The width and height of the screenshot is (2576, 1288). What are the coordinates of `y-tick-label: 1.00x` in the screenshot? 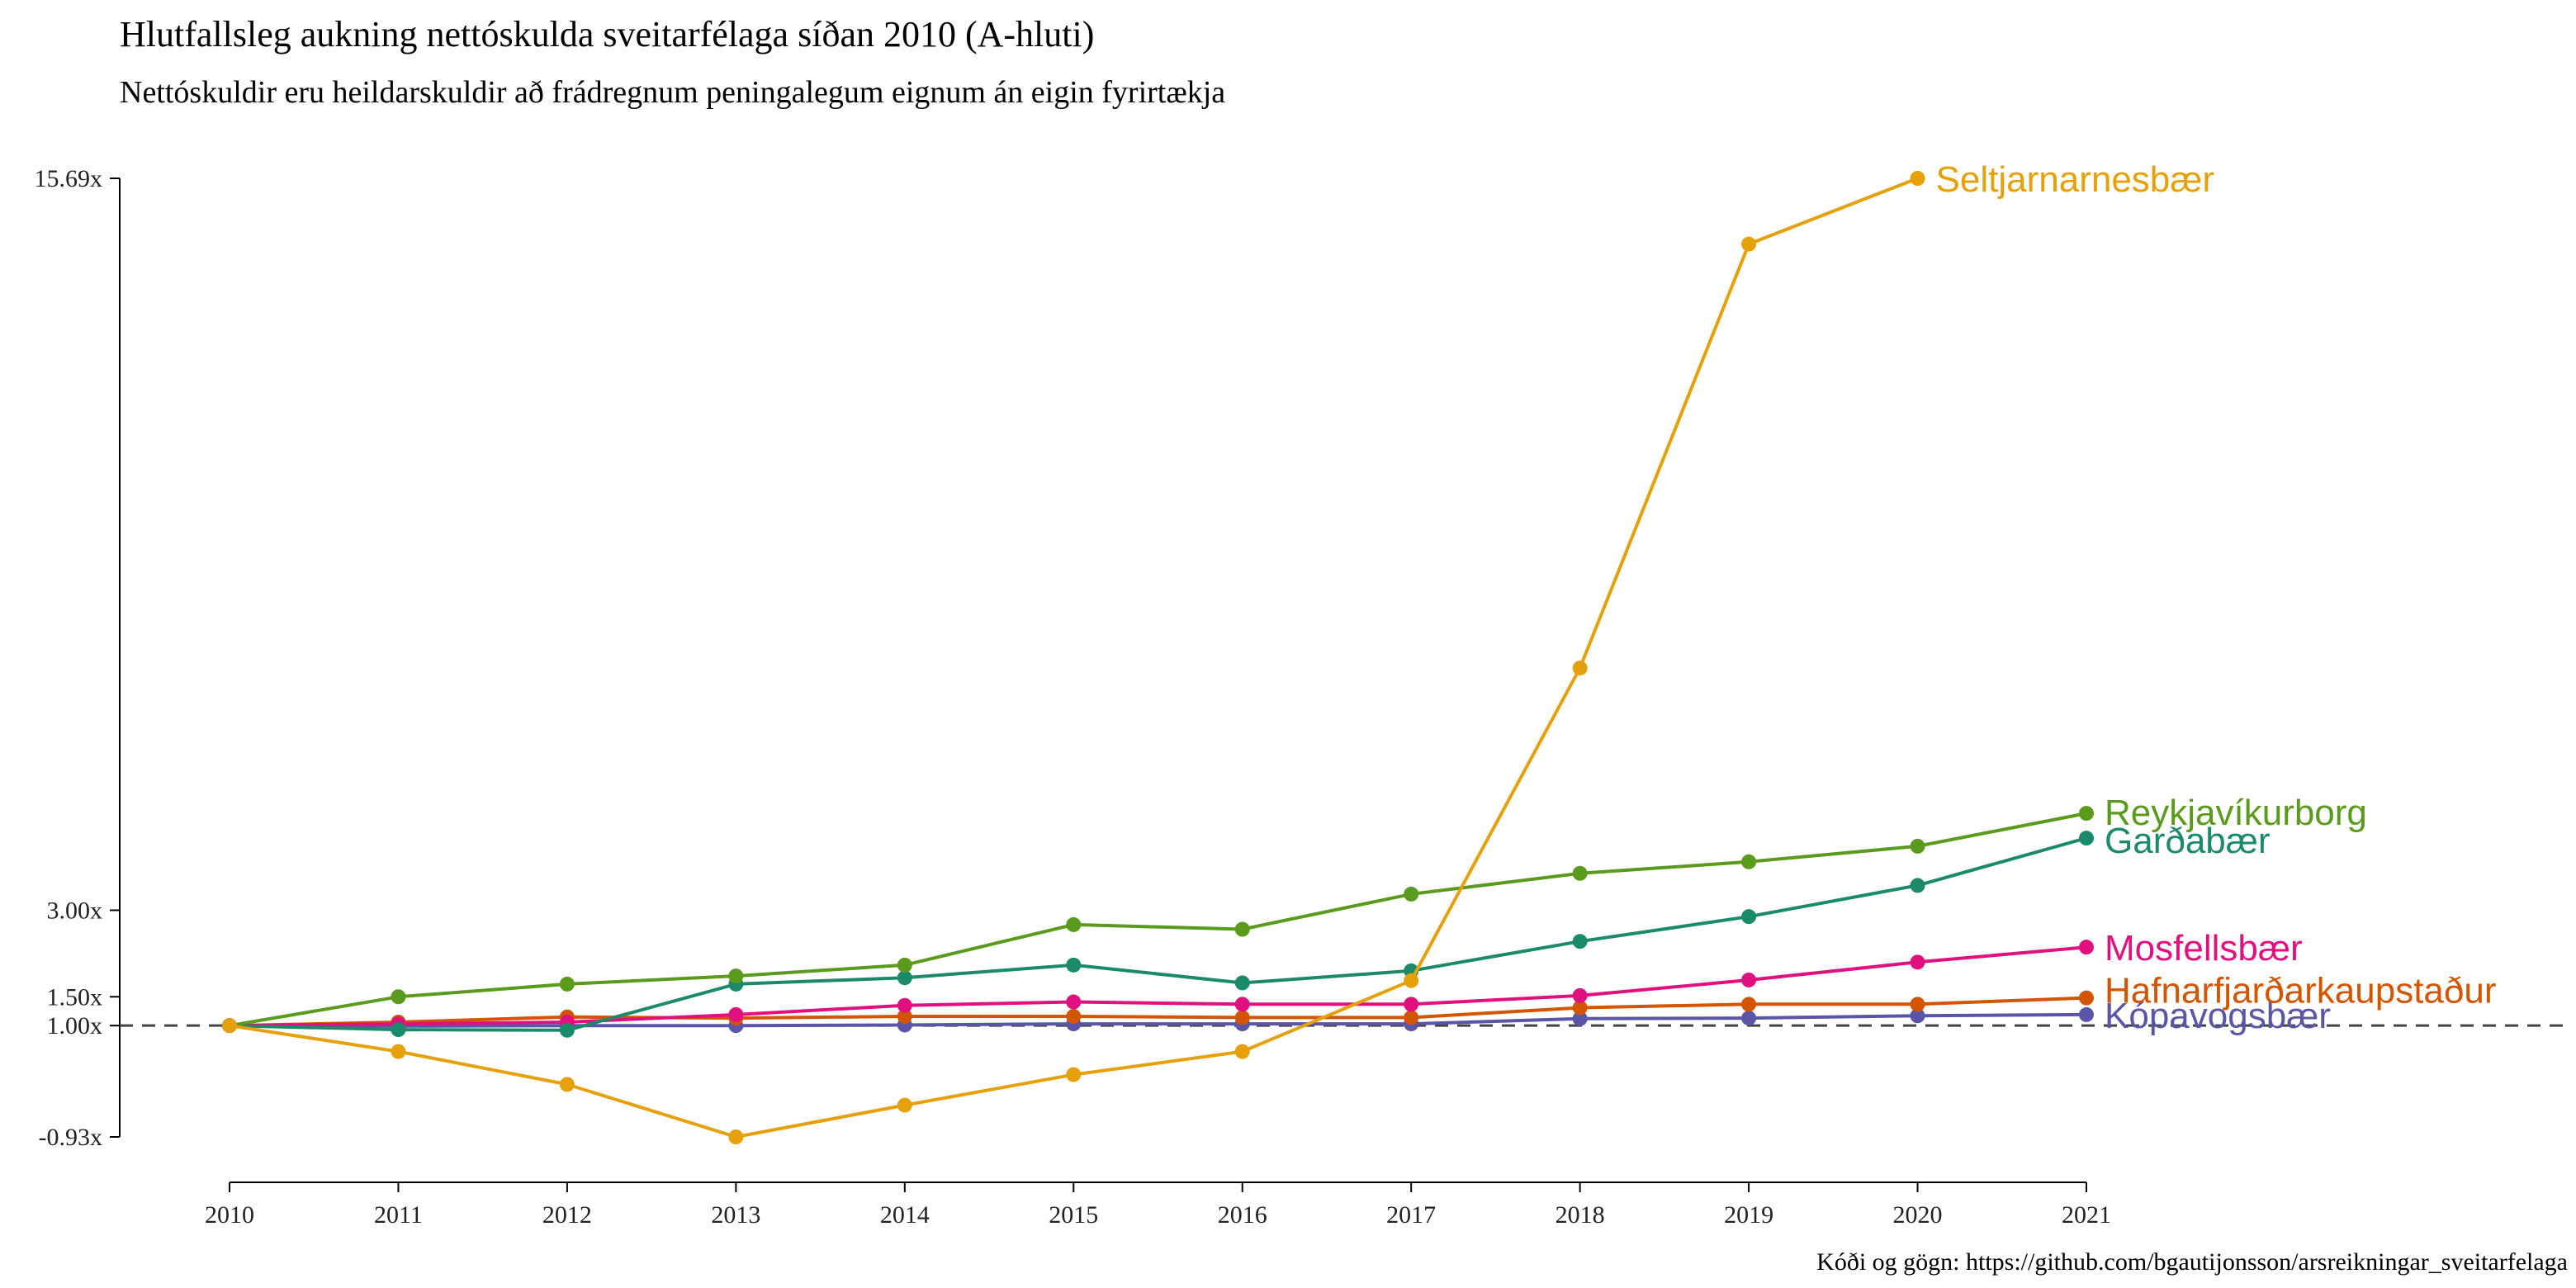 It's located at (75, 1025).